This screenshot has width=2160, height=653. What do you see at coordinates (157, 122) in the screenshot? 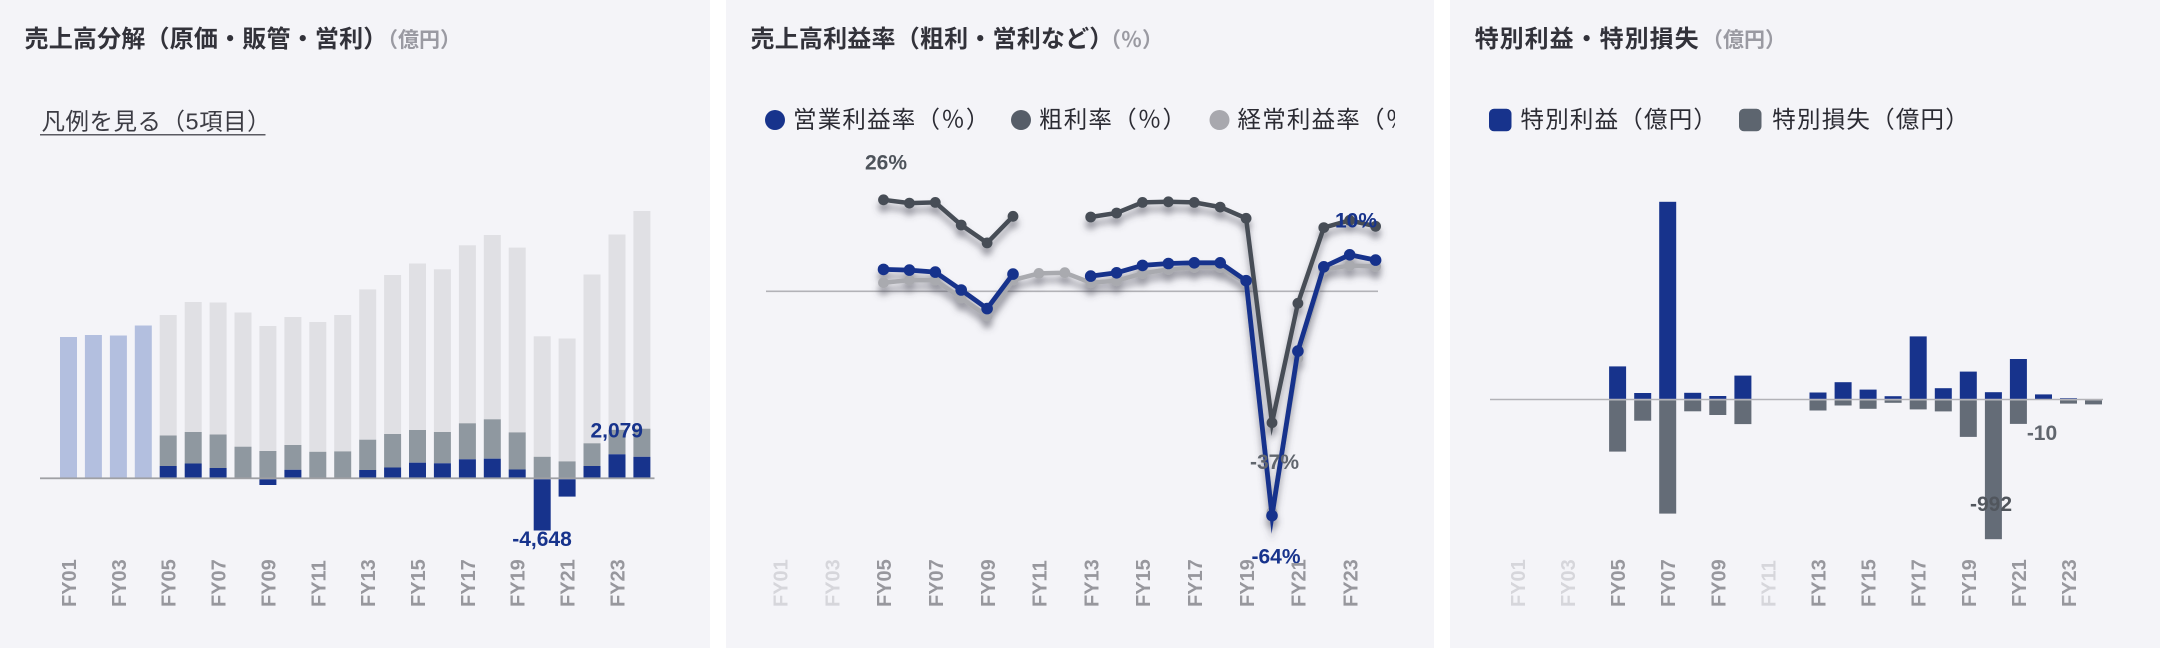
I see `svg-text: 凡例を見る（5項目）` at bounding box center [157, 122].